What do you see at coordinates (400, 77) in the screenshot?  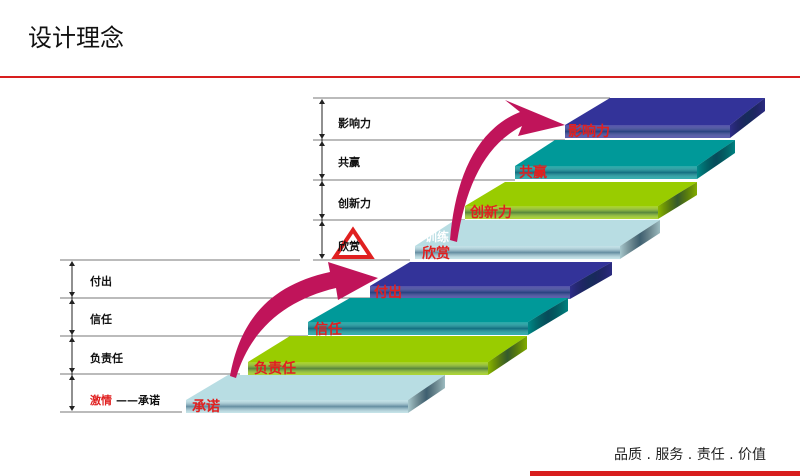 I see `title-divider` at bounding box center [400, 77].